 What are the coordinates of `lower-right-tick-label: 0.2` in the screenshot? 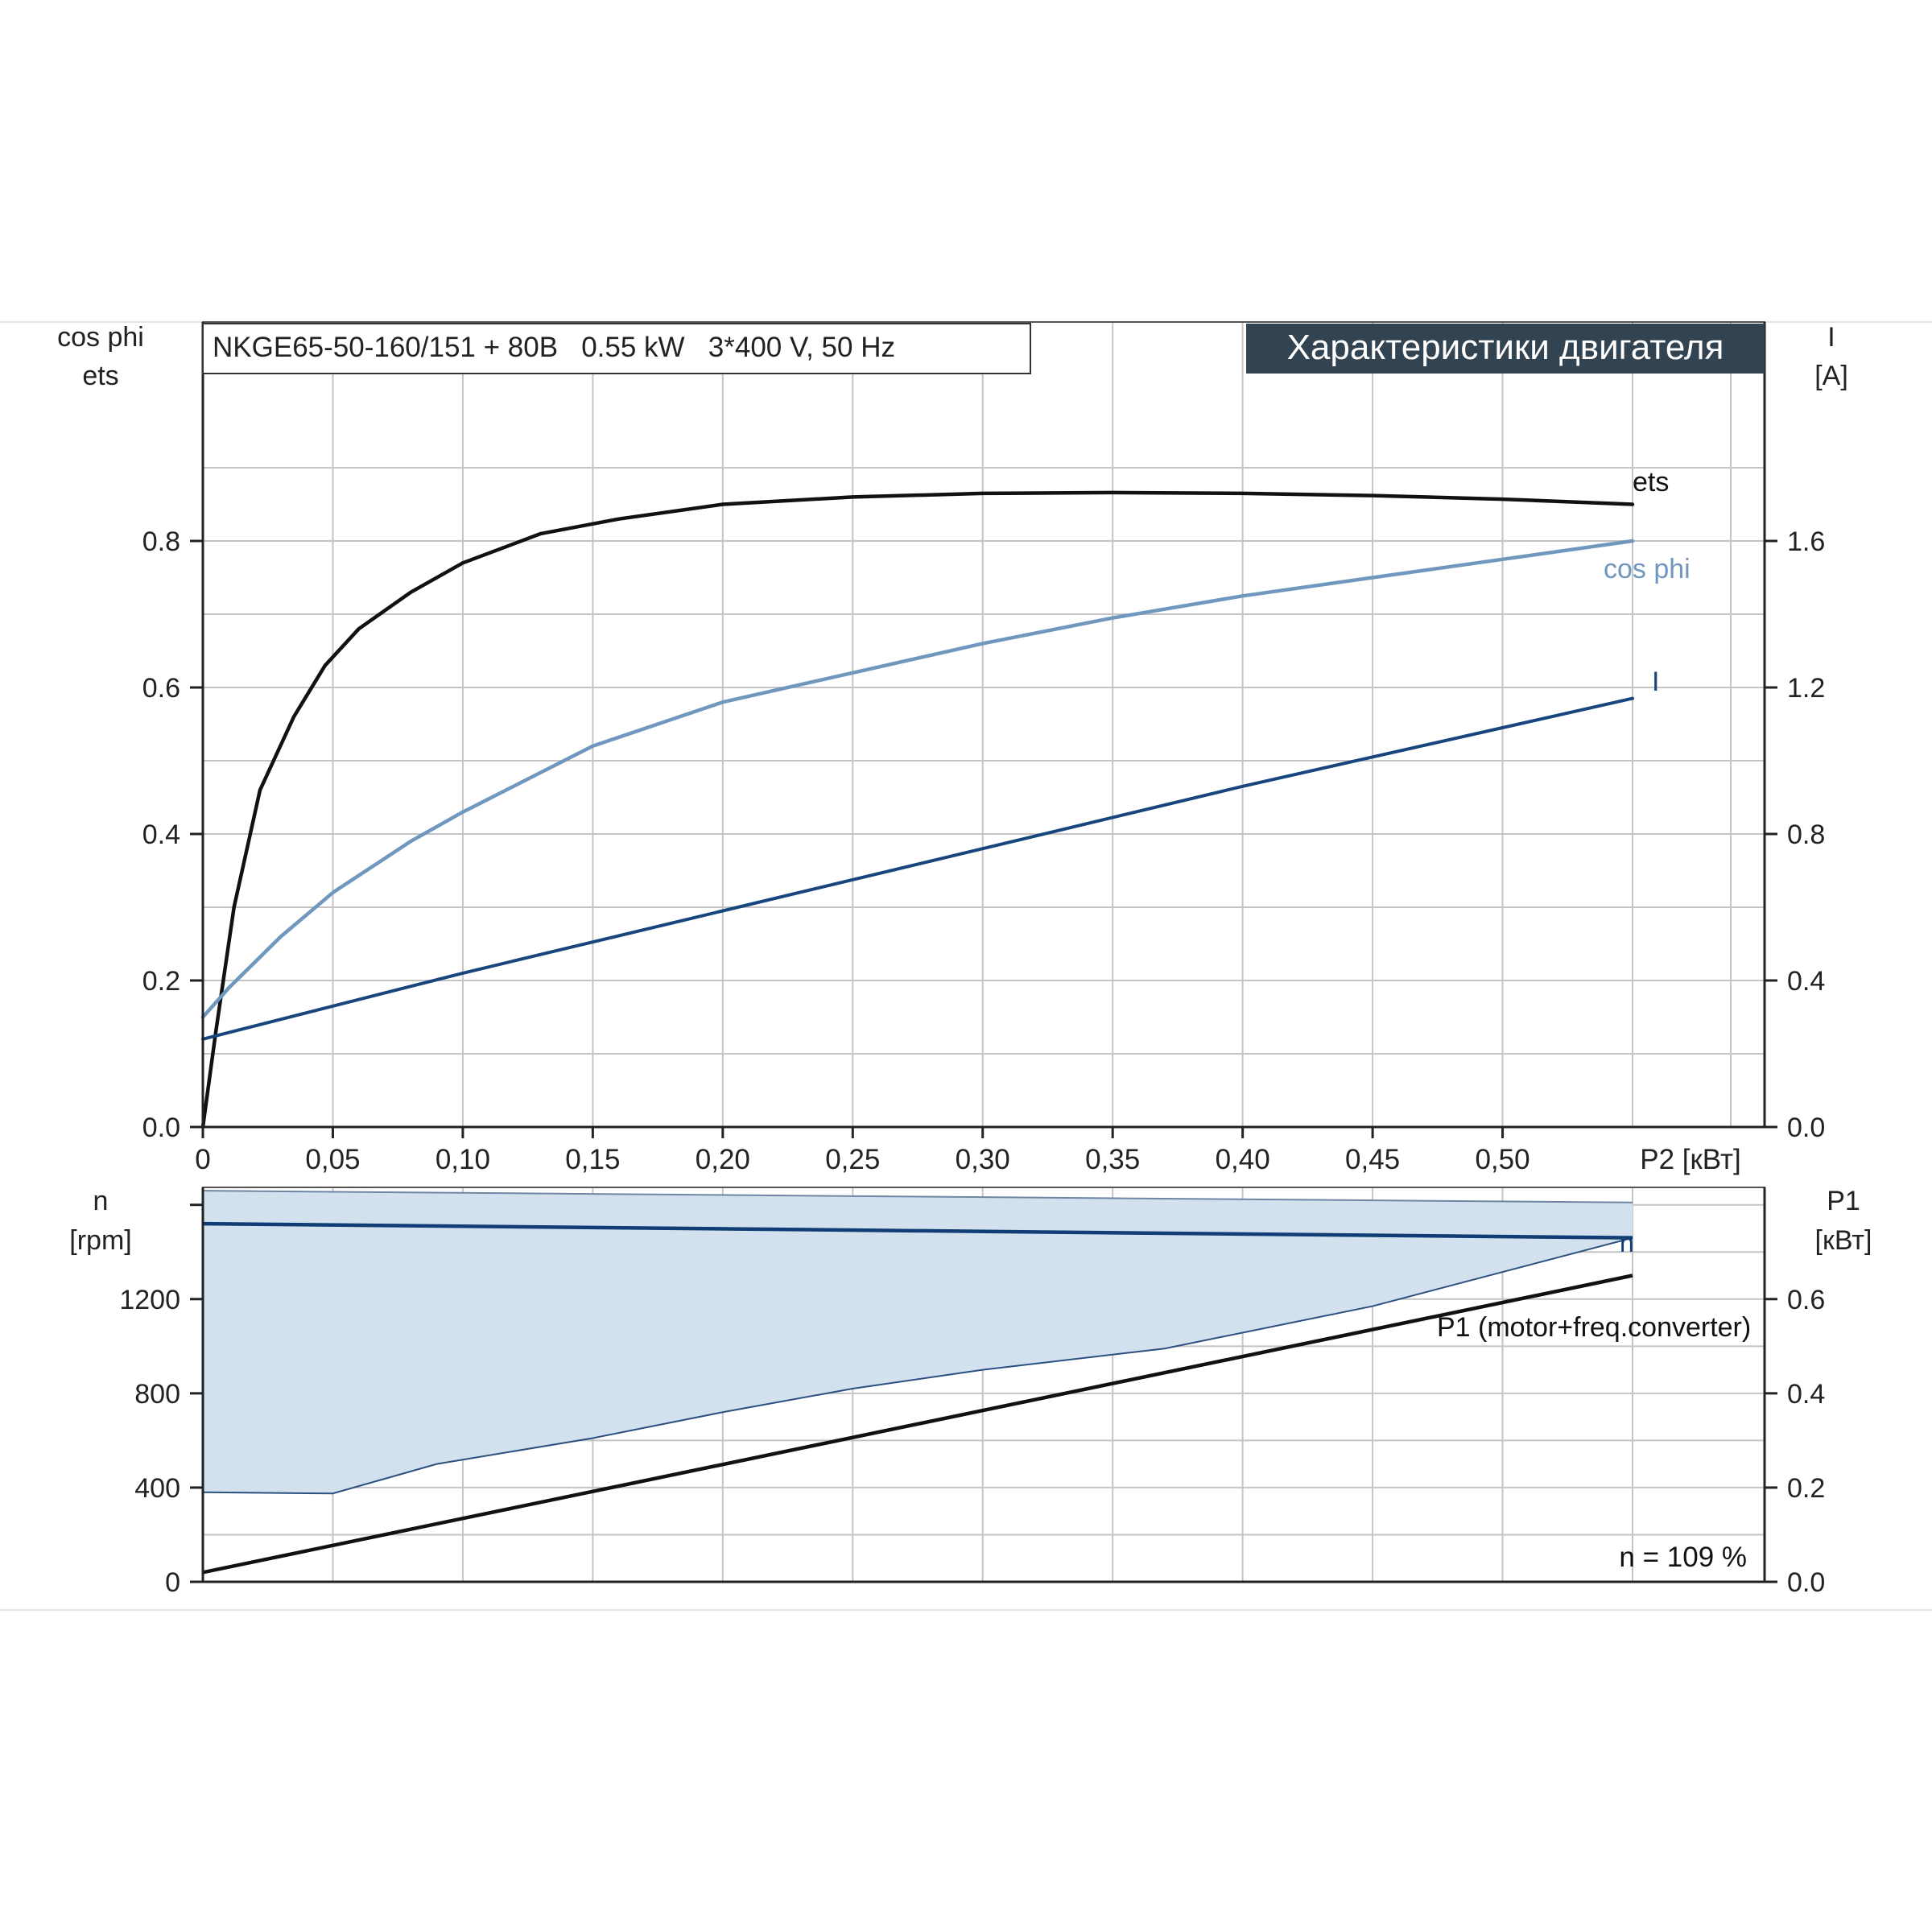 It's located at (1806, 1488).